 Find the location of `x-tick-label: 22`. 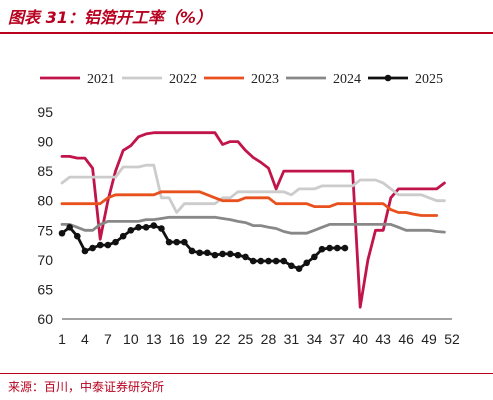

x-tick-label: 22 is located at coordinates (223, 339).